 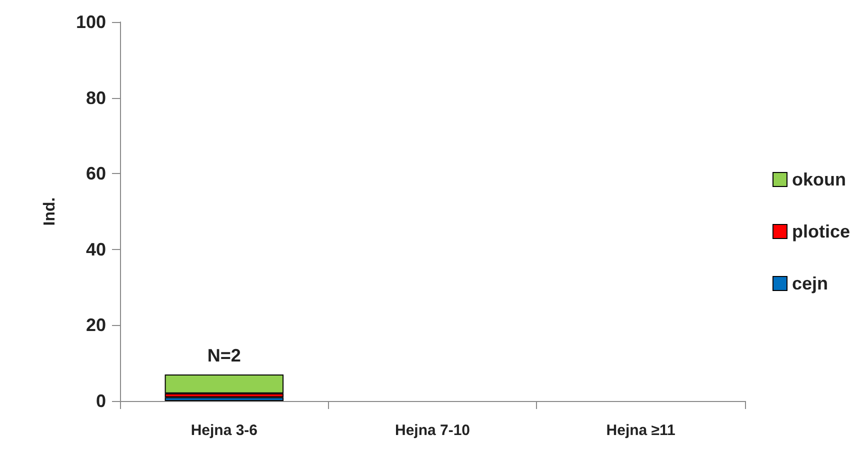 I want to click on annotation: N=2, so click(x=224, y=355).